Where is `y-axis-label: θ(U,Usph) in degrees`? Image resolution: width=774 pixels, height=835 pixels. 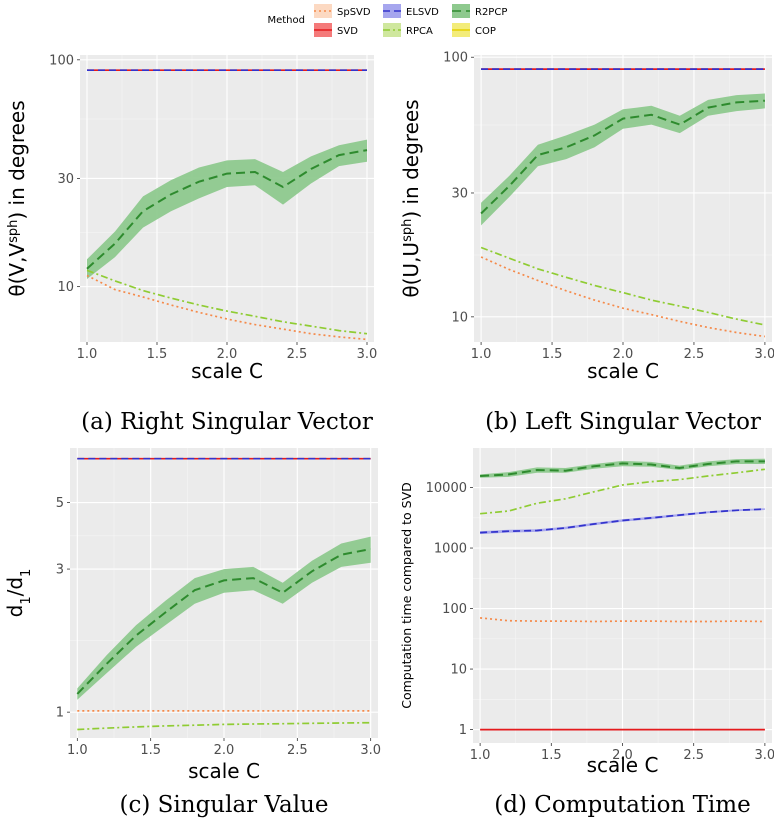 y-axis-label: θ(U,Usph) in degrees is located at coordinates (411, 198).